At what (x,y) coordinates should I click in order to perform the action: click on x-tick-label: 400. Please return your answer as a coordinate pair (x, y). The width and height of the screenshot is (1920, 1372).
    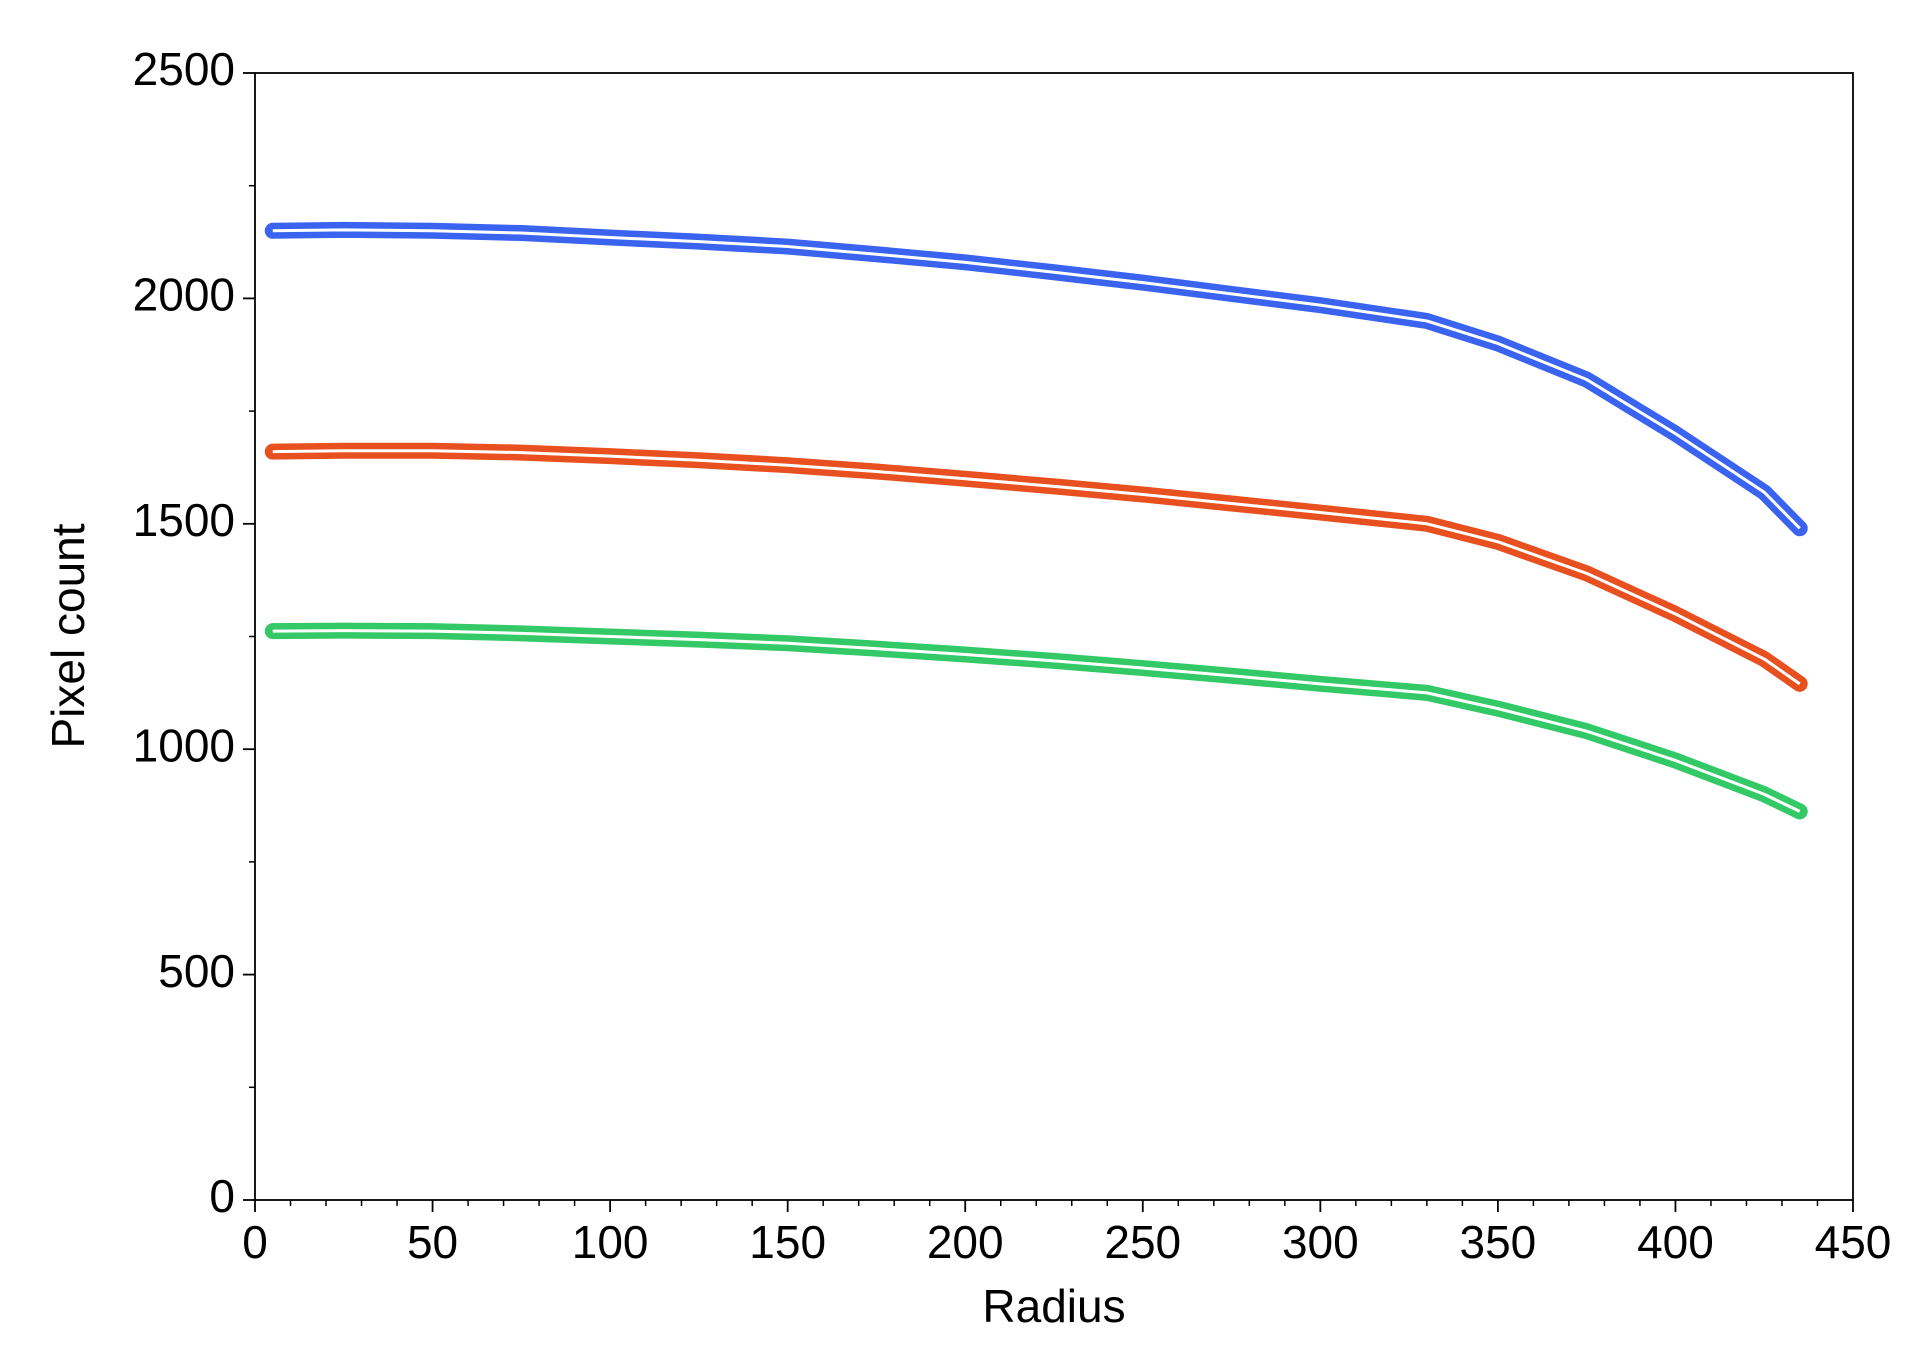
    Looking at the image, I should click on (1675, 1242).